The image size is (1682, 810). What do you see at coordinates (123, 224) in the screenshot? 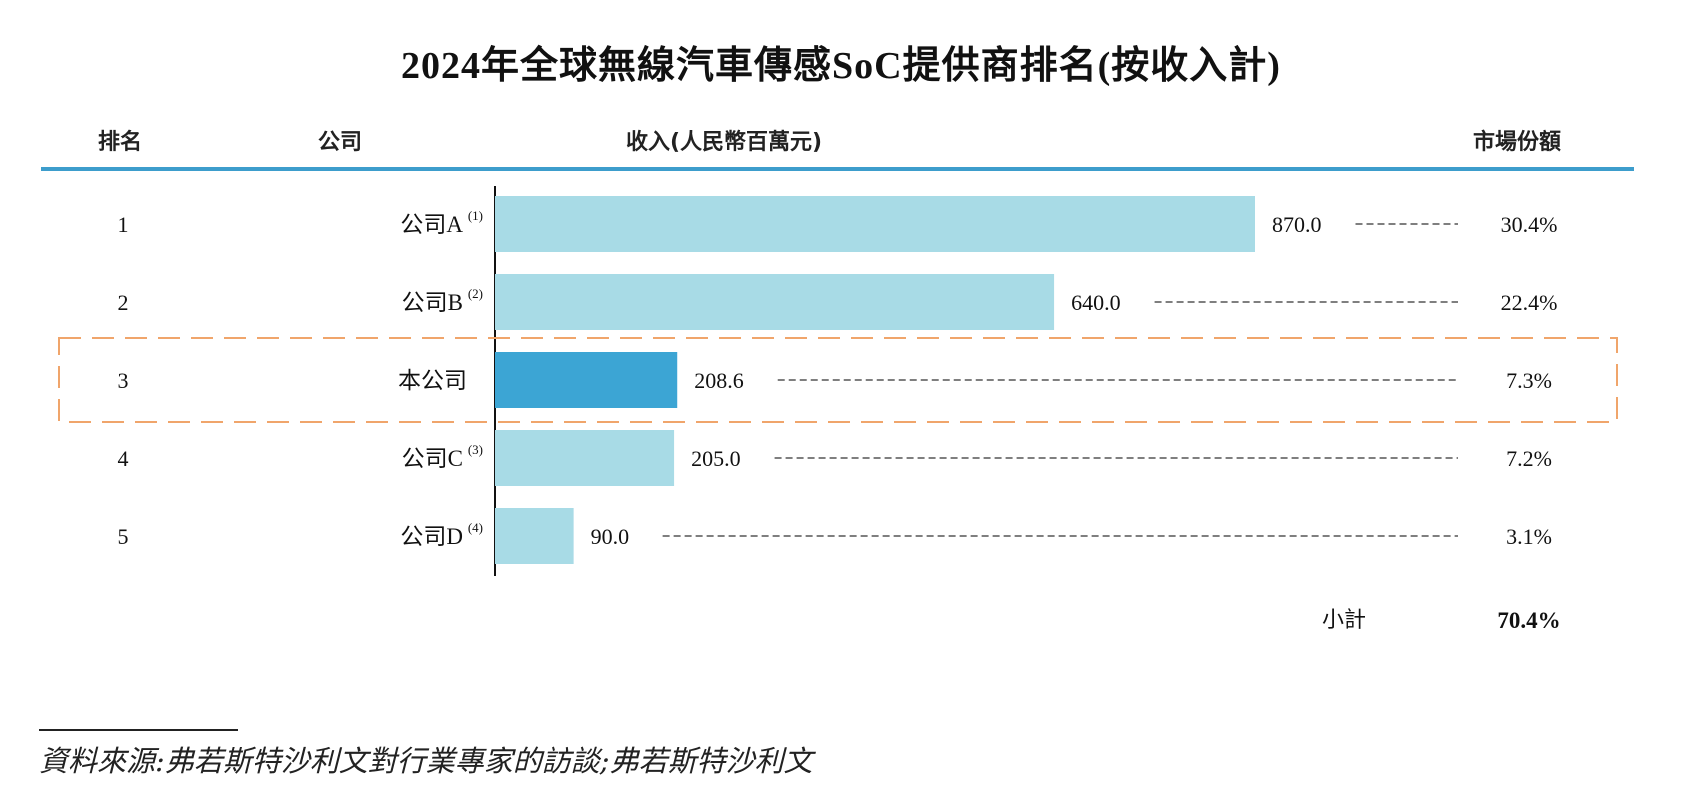
I see `rank-label: 1` at bounding box center [123, 224].